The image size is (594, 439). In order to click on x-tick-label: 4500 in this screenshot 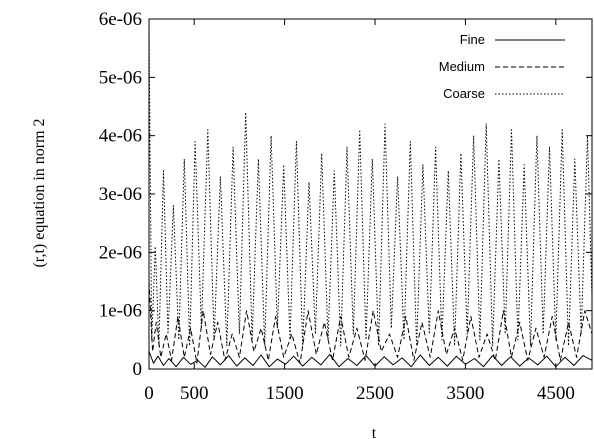, I will do `click(556, 393)`.